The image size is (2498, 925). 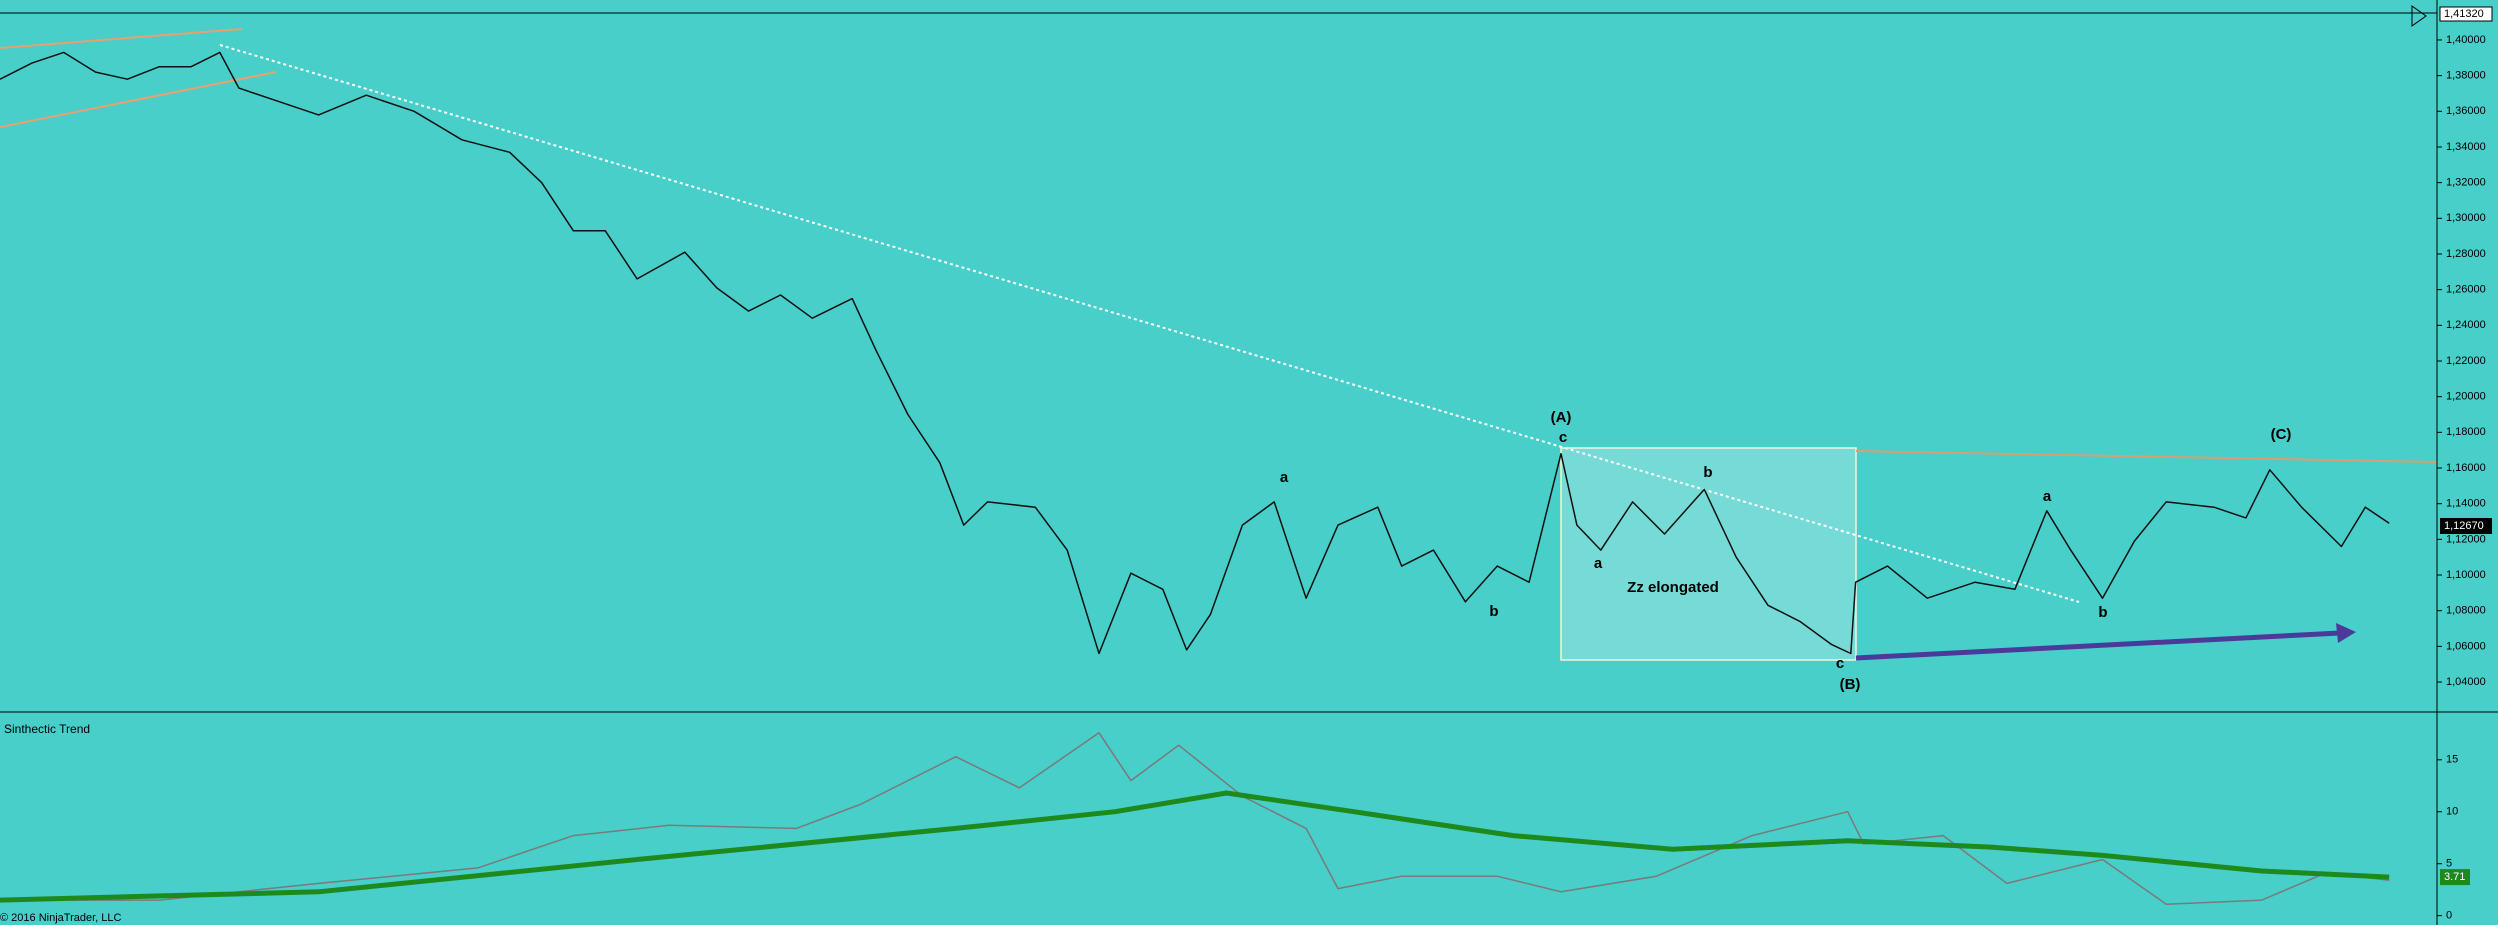 What do you see at coordinates (2449, 864) in the screenshot?
I see `y-tick-label: 5` at bounding box center [2449, 864].